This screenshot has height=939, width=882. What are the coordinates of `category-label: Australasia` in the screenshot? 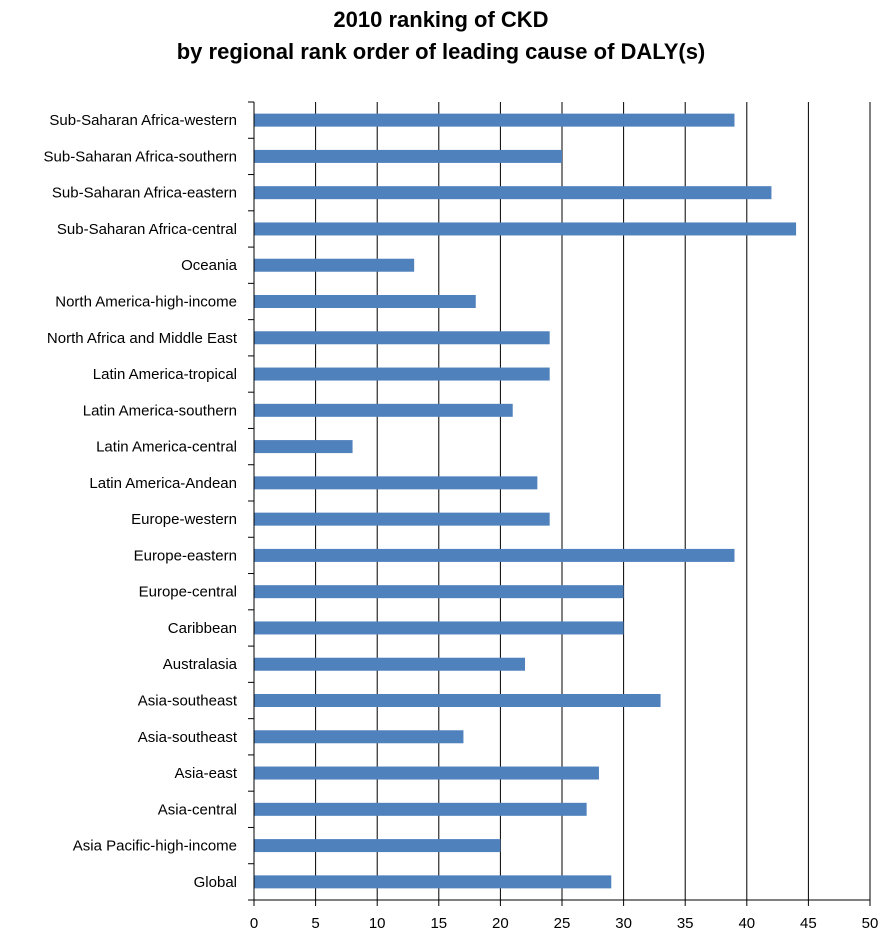 It's located at (200, 664).